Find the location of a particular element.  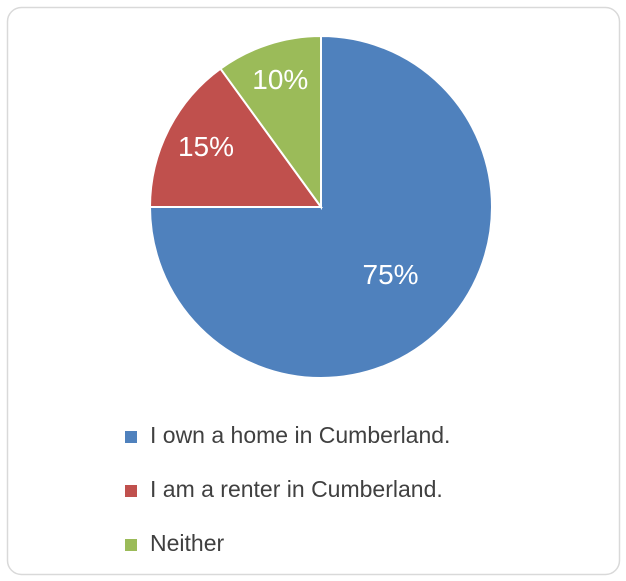

data-label: 10% is located at coordinates (280, 79).